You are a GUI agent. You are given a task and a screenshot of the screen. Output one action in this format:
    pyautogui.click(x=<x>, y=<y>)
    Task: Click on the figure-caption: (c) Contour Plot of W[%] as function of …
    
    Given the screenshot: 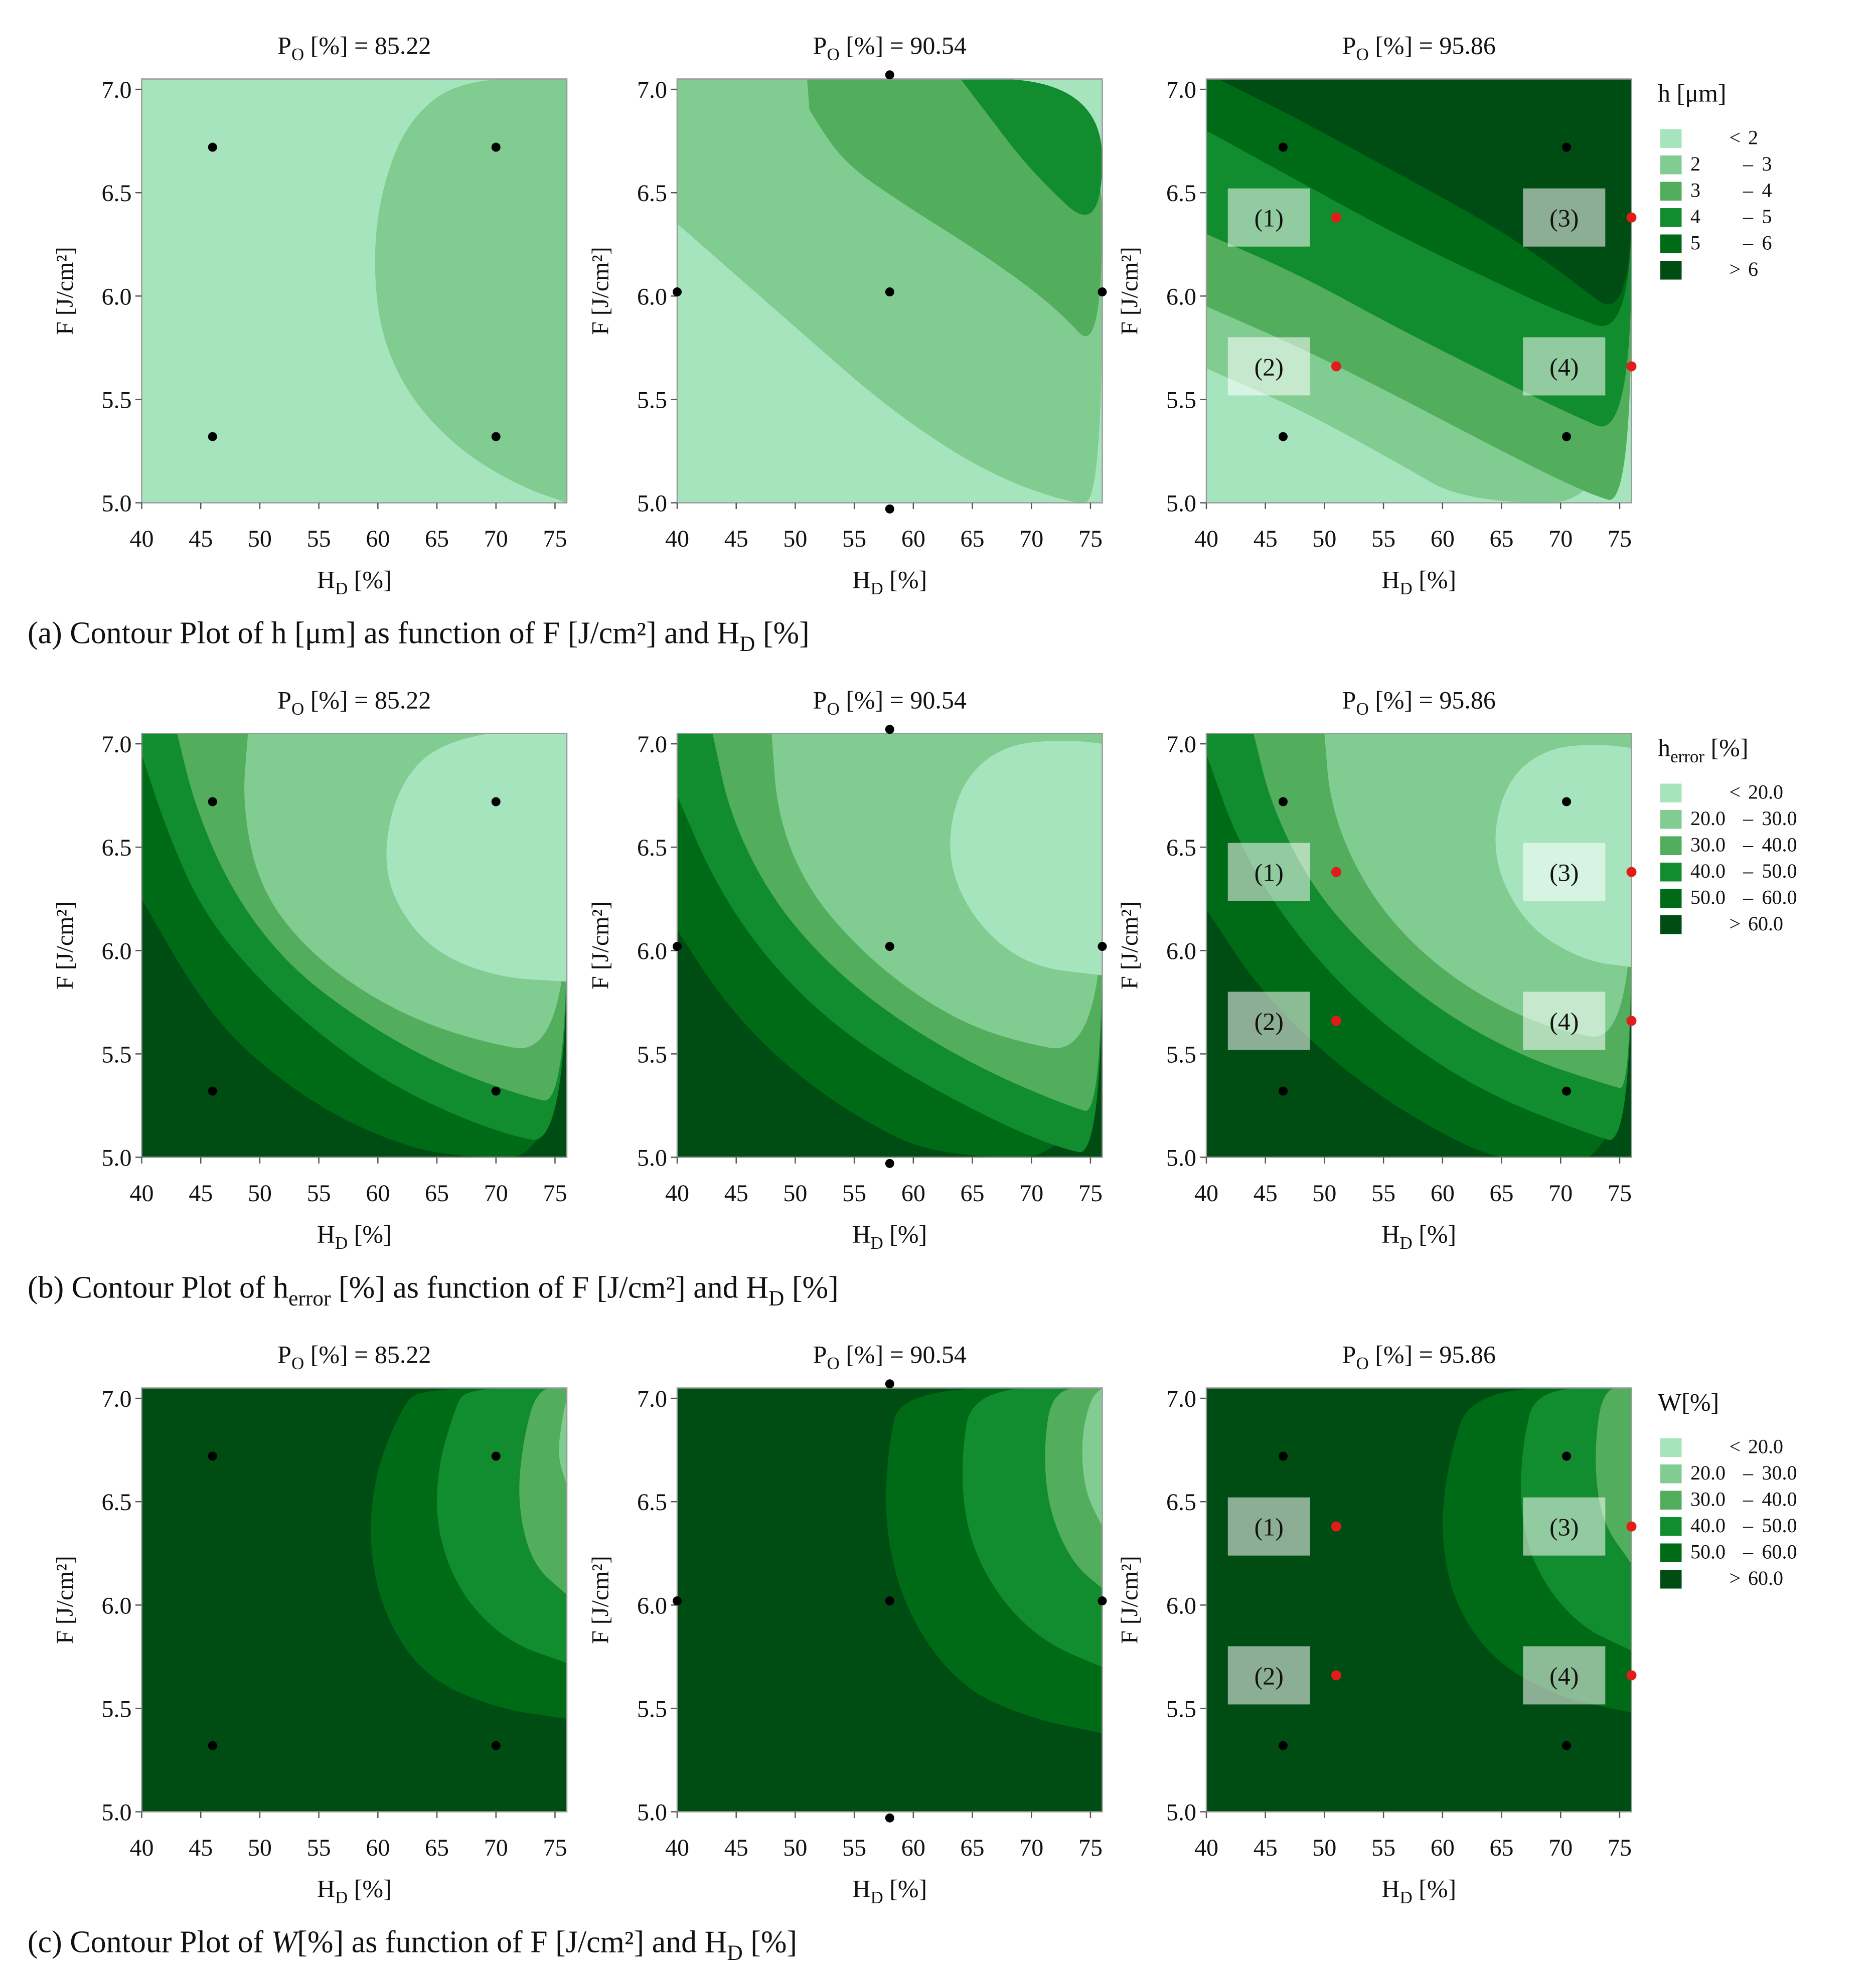 What is the action you would take?
    pyautogui.click(x=412, y=1945)
    